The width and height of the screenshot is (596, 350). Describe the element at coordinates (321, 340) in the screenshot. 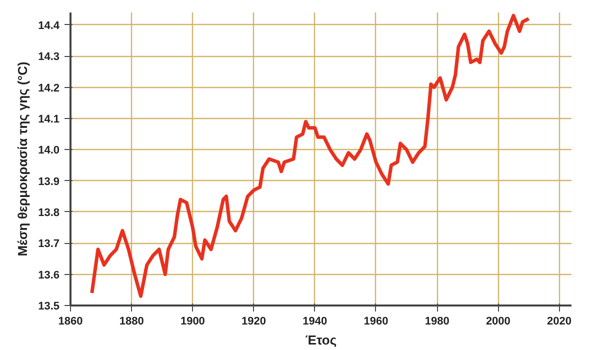

I see `x-axis-title: Έτος` at that location.